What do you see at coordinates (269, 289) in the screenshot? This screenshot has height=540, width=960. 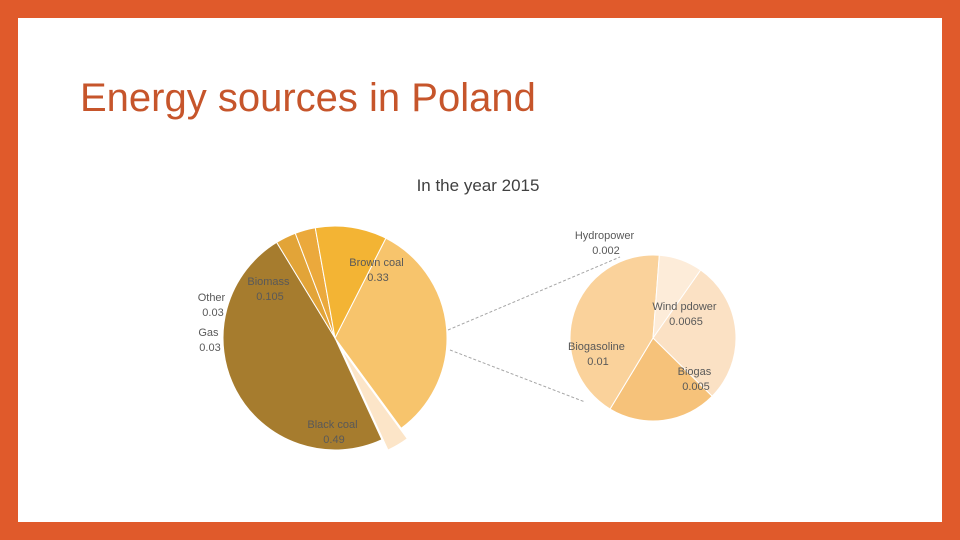 I see `label-biomass: Biomass 0.105` at bounding box center [269, 289].